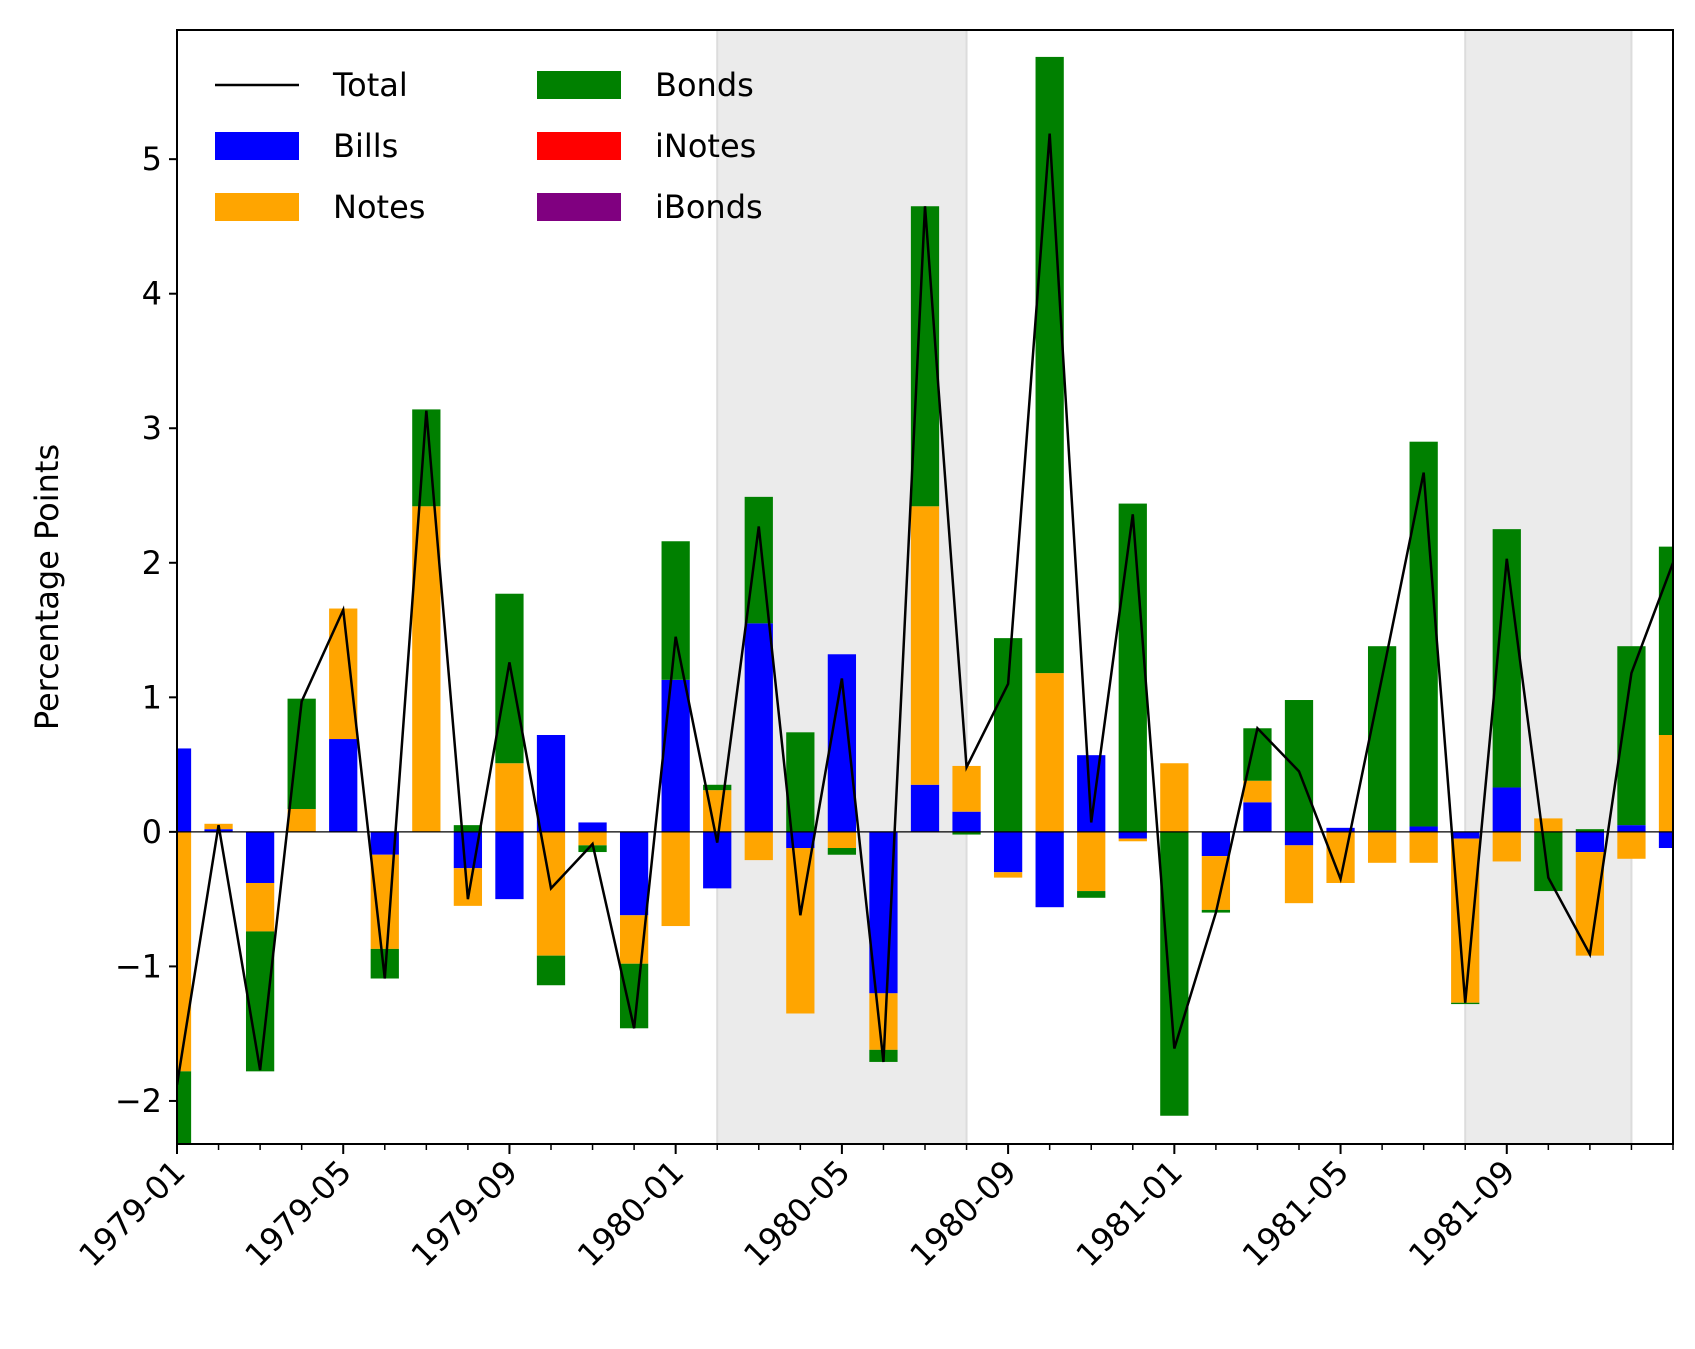  Describe the element at coordinates (630, 1213) in the screenshot. I see `x-tick-label: 1980-01` at that location.